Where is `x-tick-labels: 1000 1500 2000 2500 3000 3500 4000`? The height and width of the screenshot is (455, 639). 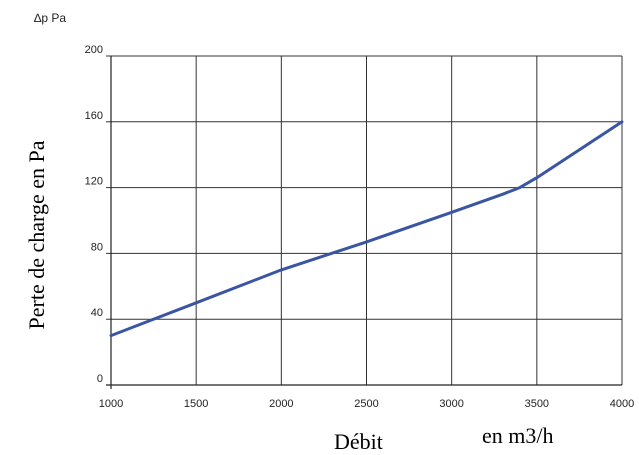
x-tick-labels: 1000 1500 2000 2500 3000 3500 4000 is located at coordinates (366, 404).